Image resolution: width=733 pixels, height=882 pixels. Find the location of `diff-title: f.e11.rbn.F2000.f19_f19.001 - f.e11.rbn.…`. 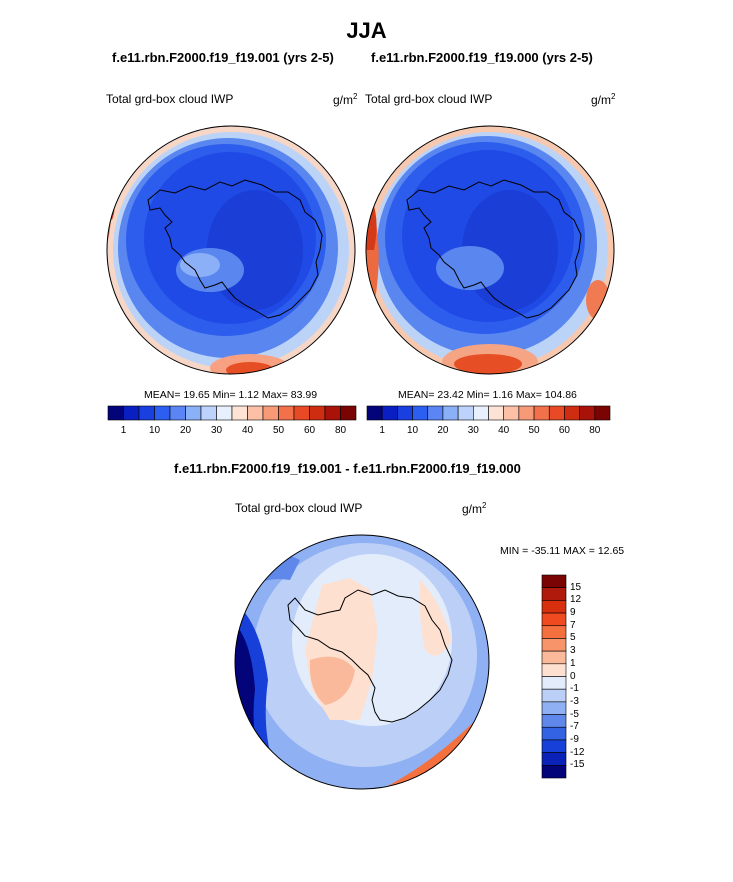

diff-title: f.e11.rbn.F2000.f19_f19.001 - f.e11.rbn.… is located at coordinates (347, 468).